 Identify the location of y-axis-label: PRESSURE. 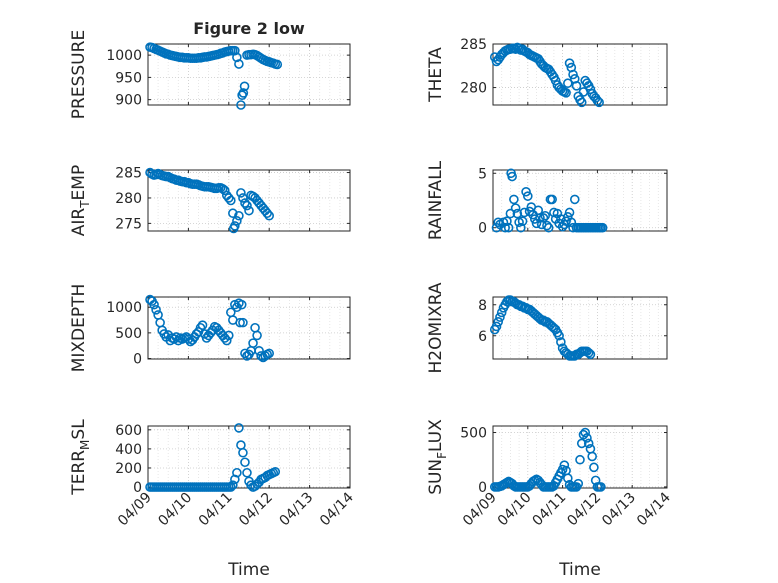
(79, 74).